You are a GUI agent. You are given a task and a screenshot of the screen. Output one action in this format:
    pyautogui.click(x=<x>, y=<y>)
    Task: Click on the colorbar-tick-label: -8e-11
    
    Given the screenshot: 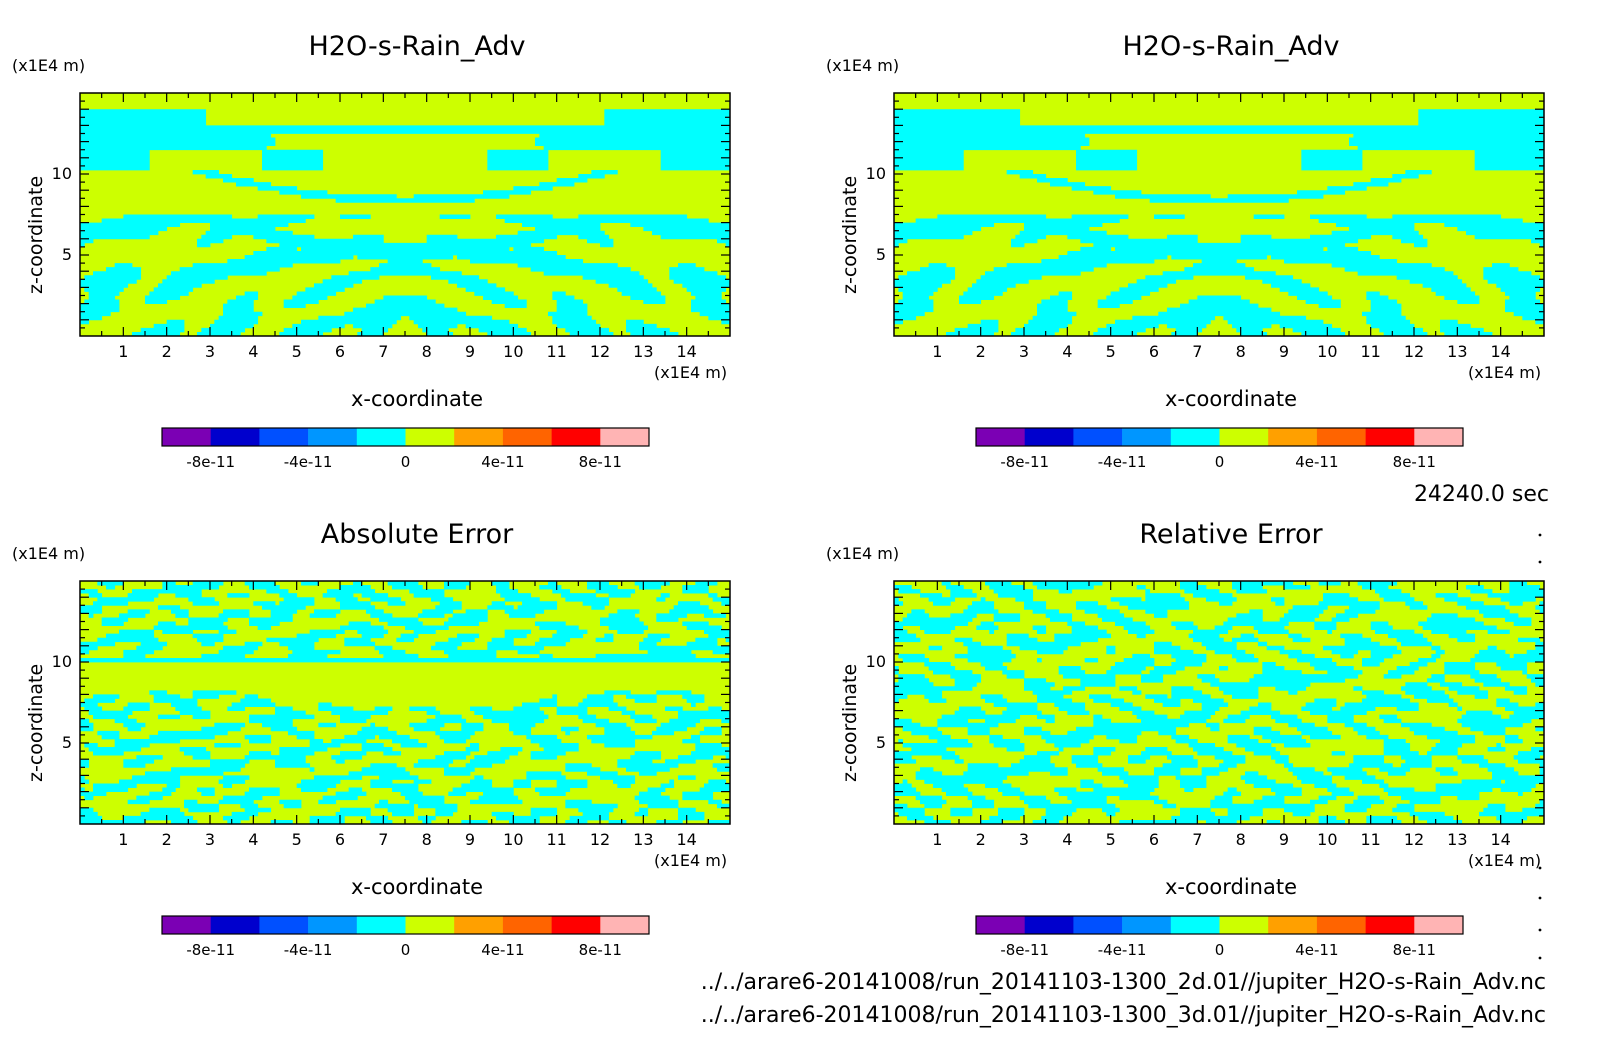 What is the action you would take?
    pyautogui.click(x=1025, y=462)
    